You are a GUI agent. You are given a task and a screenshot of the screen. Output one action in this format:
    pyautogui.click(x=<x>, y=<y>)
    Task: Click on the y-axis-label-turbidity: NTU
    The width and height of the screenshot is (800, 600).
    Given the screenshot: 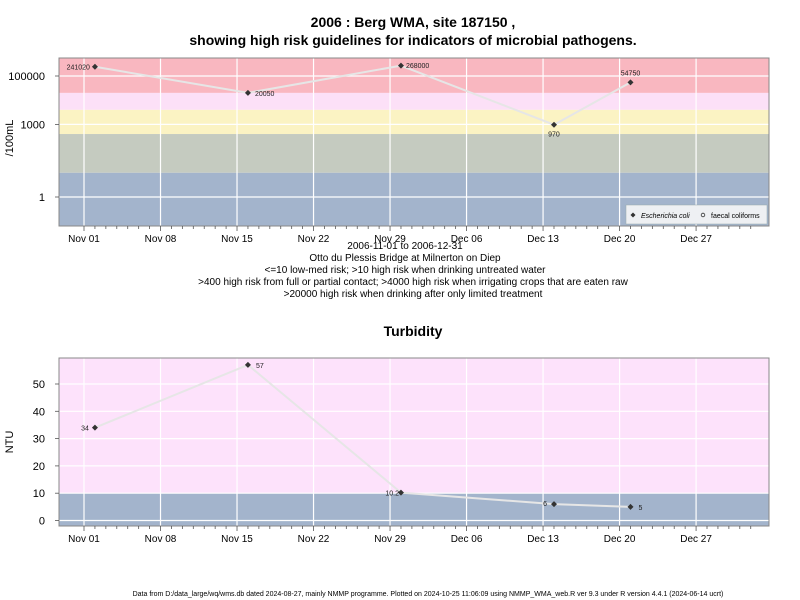 What is the action you would take?
    pyautogui.click(x=10, y=442)
    